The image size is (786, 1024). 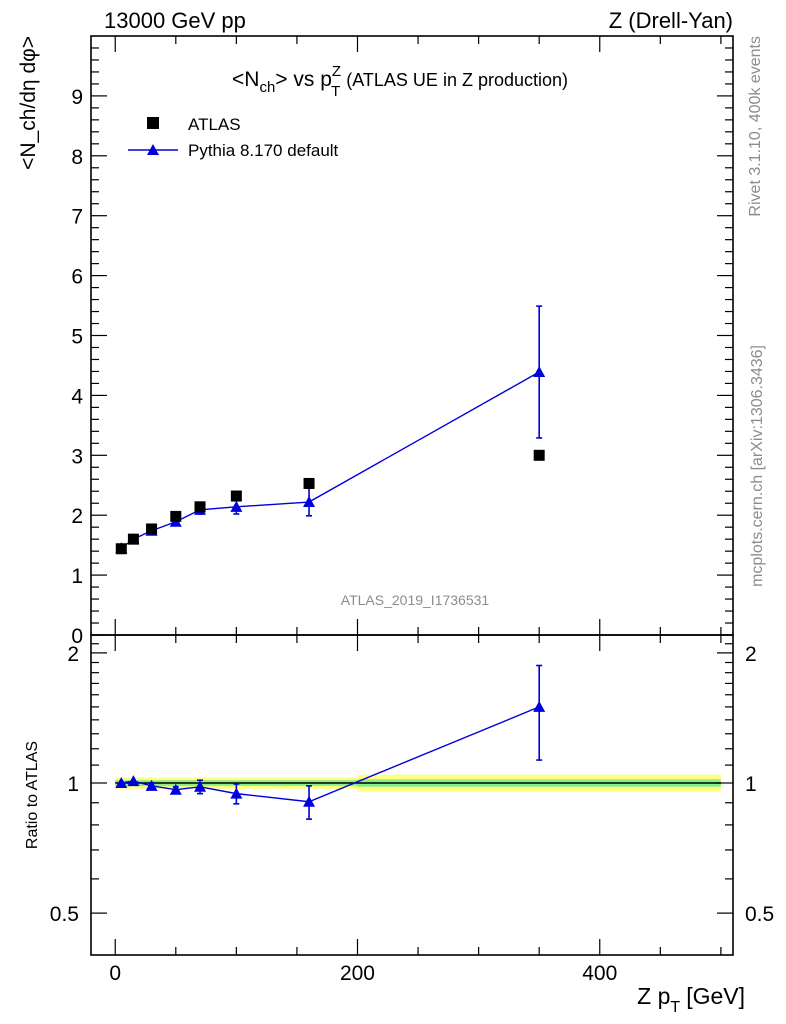 What do you see at coordinates (418, 783) in the screenshot?
I see `ratio-uncertainty-bands` at bounding box center [418, 783].